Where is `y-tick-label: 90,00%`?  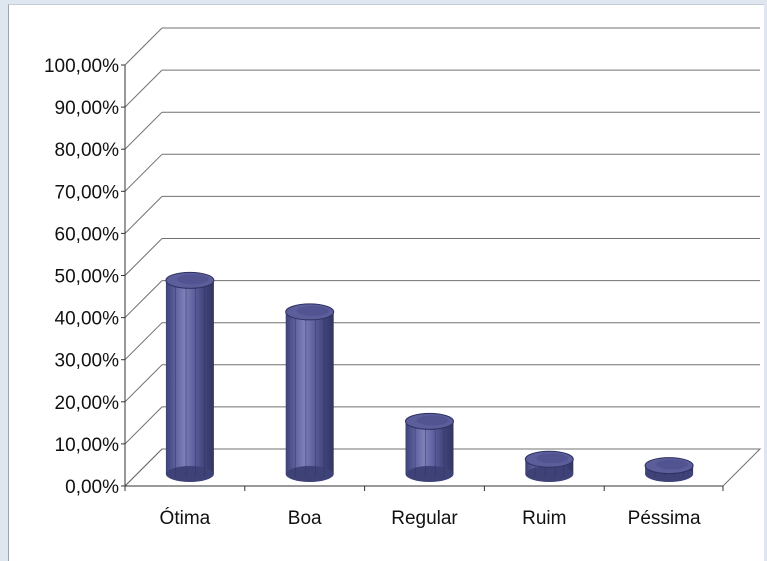 y-tick-label: 90,00% is located at coordinates (87, 108).